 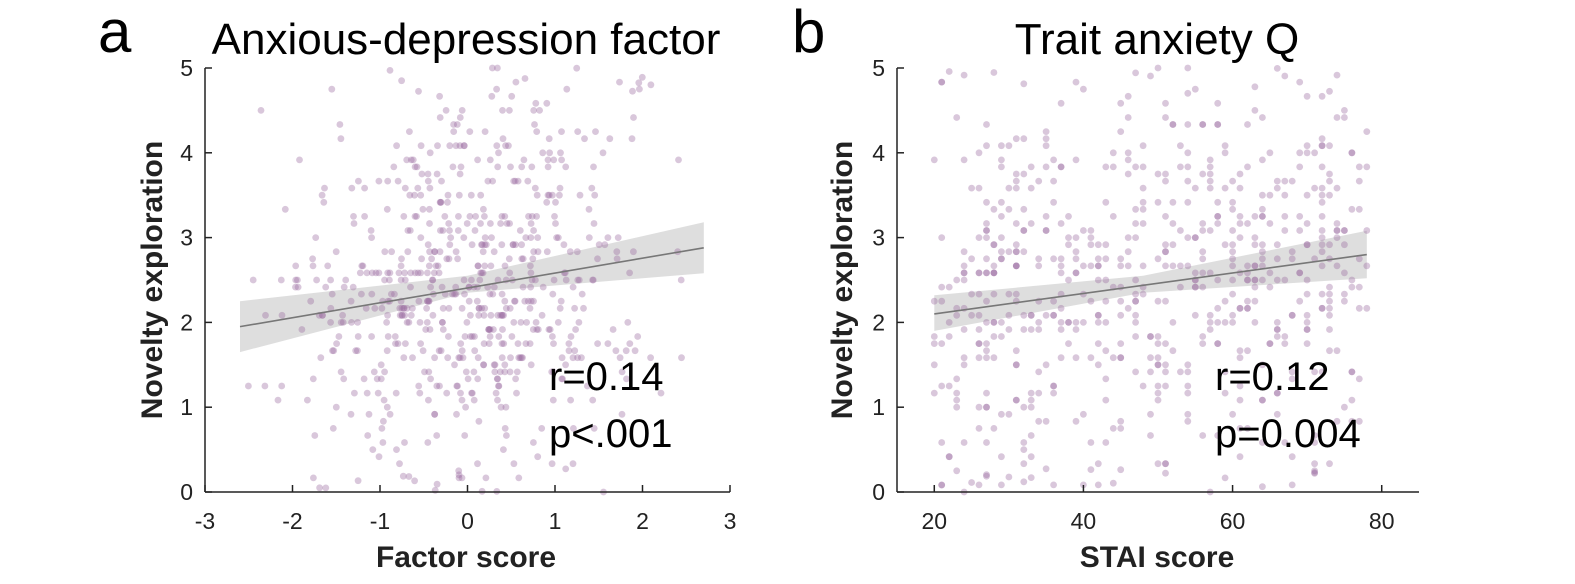 I want to click on y-tick-label: 1, so click(x=186, y=407).